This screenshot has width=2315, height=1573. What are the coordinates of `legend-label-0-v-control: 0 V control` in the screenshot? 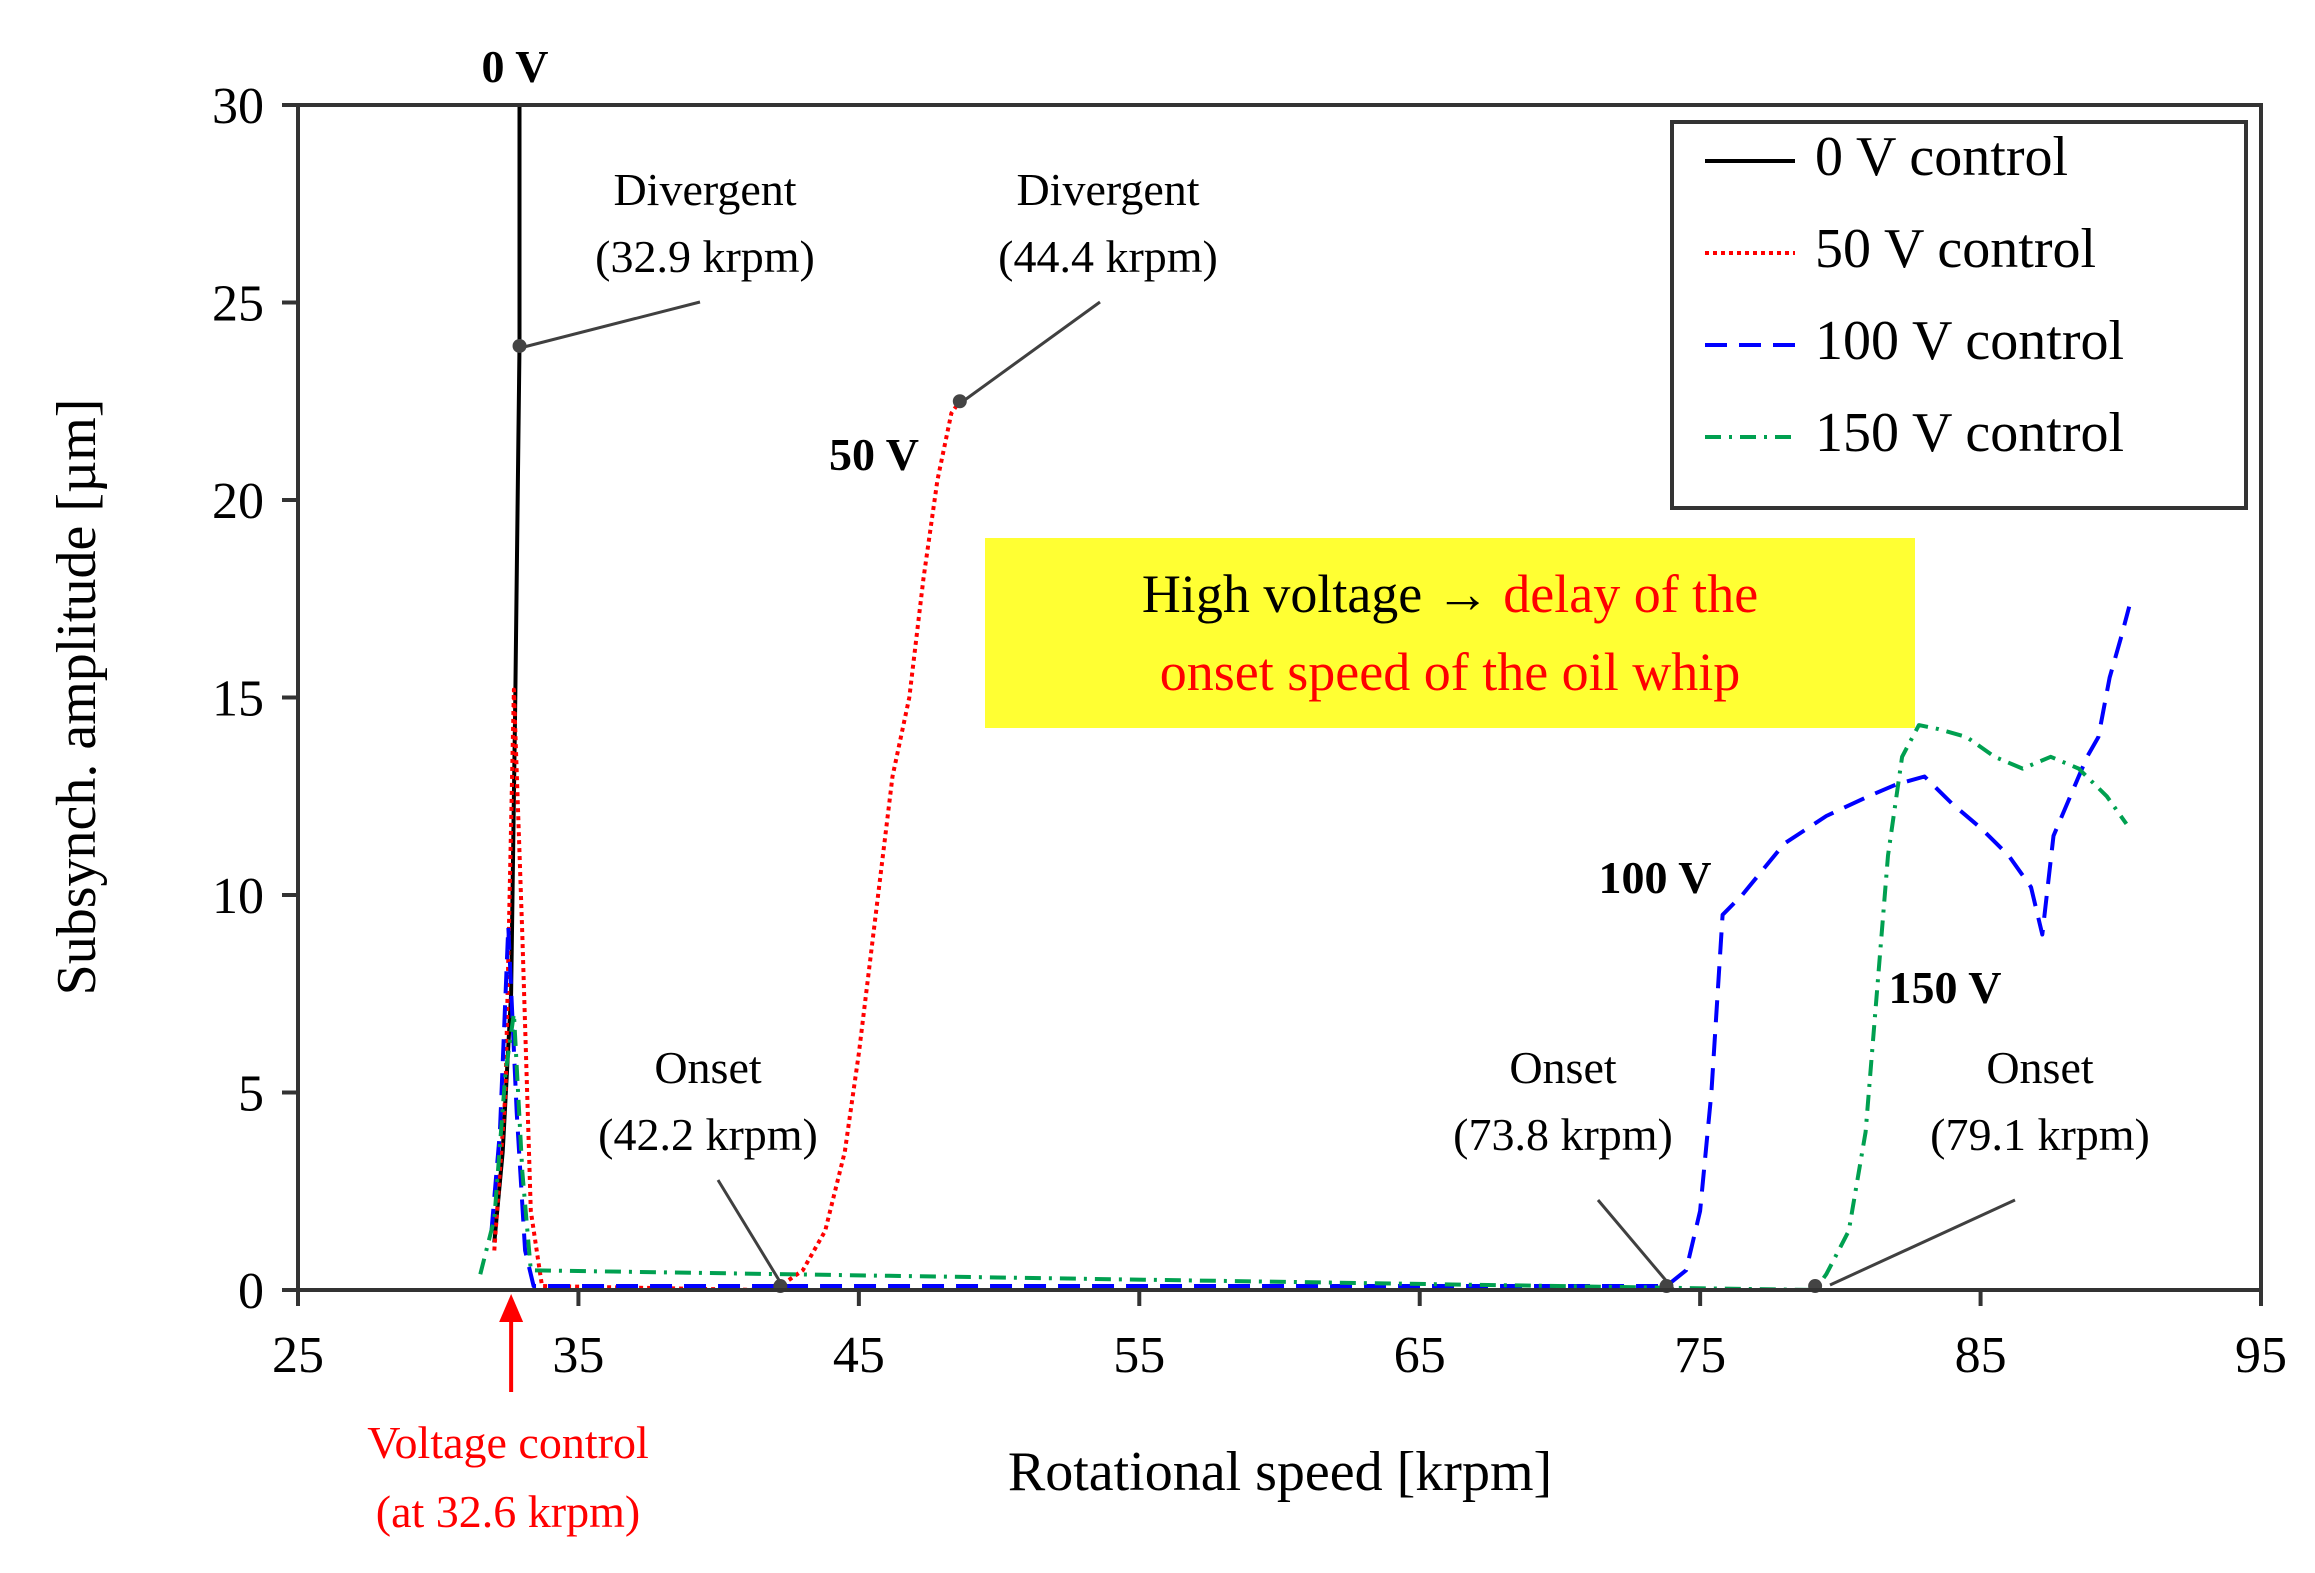 It's located at (1941, 157).